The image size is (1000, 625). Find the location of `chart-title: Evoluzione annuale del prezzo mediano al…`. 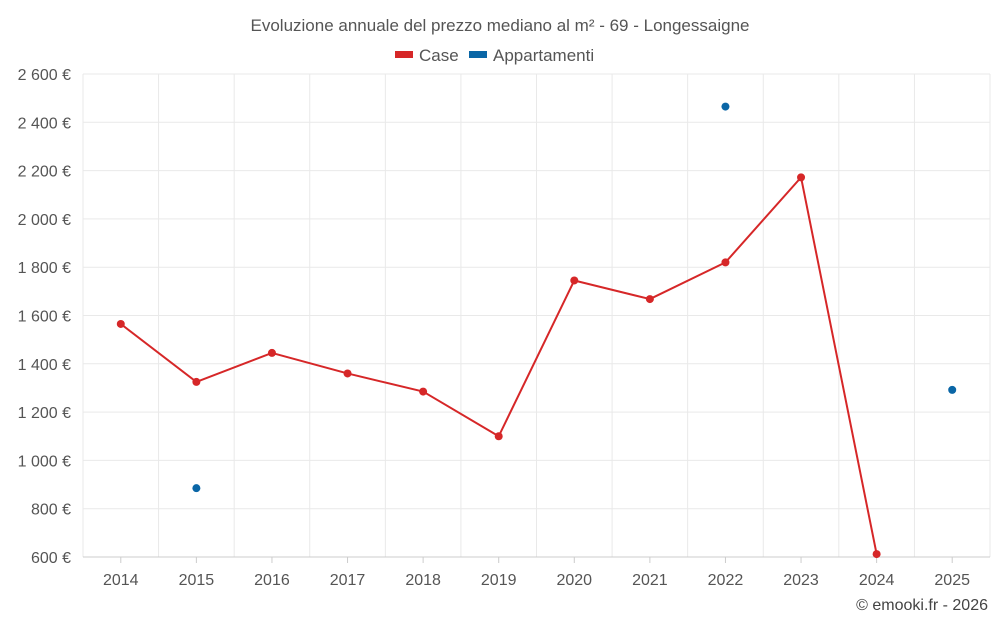

chart-title: Evoluzione annuale del prezzo mediano al… is located at coordinates (500, 25).